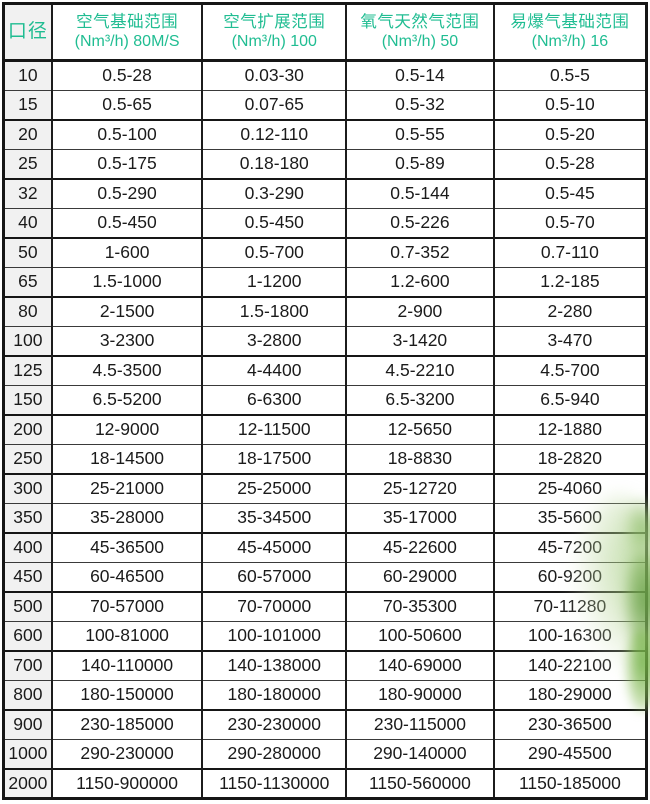  I want to click on range-cell: 1.2-600, so click(419, 281).